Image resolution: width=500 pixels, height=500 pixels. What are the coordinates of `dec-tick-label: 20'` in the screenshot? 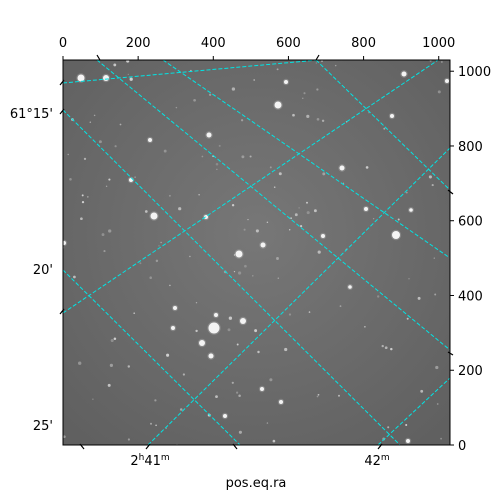 It's located at (43, 270).